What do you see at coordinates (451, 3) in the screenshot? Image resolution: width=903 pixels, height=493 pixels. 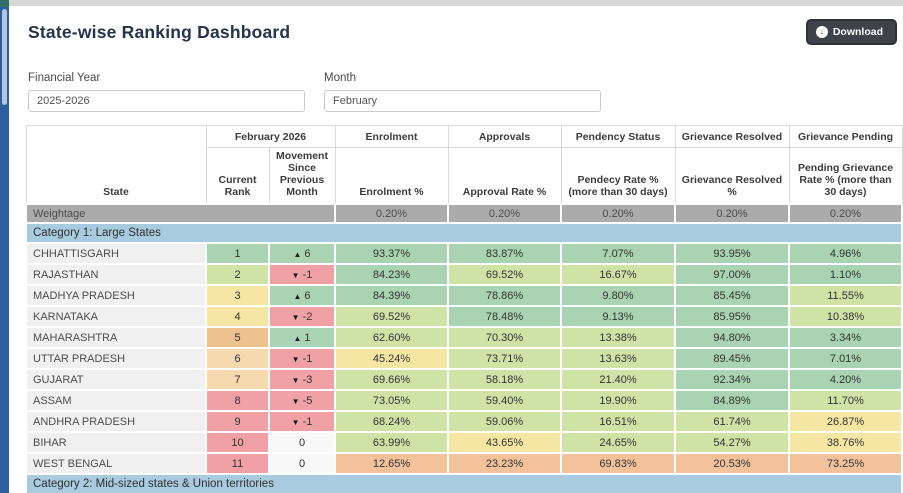 I see `top-strip` at bounding box center [451, 3].